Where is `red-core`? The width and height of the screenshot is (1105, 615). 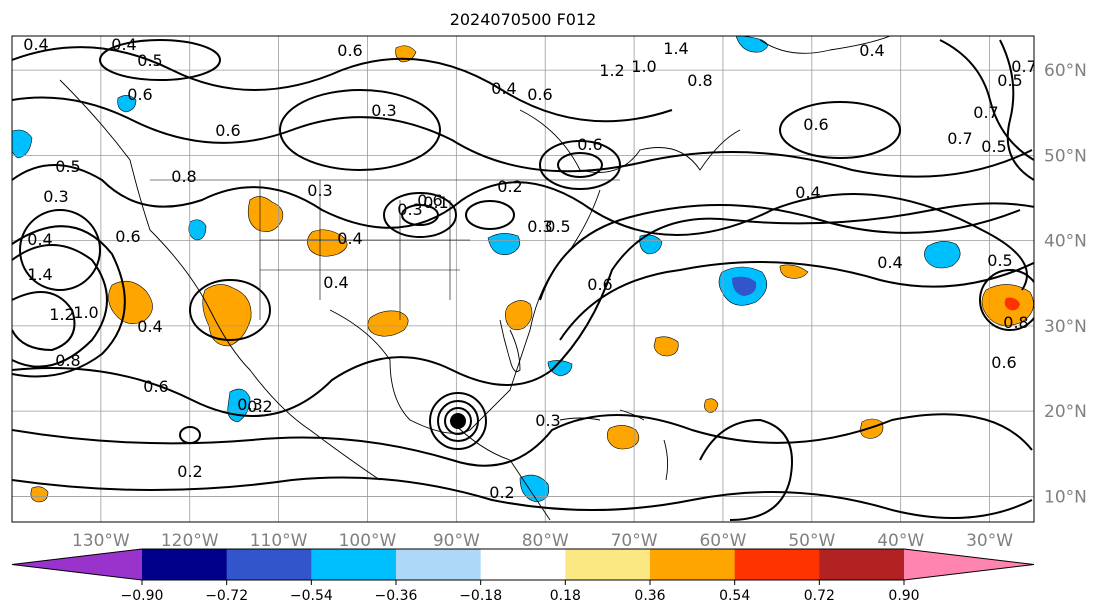 red-core is located at coordinates (1012, 304).